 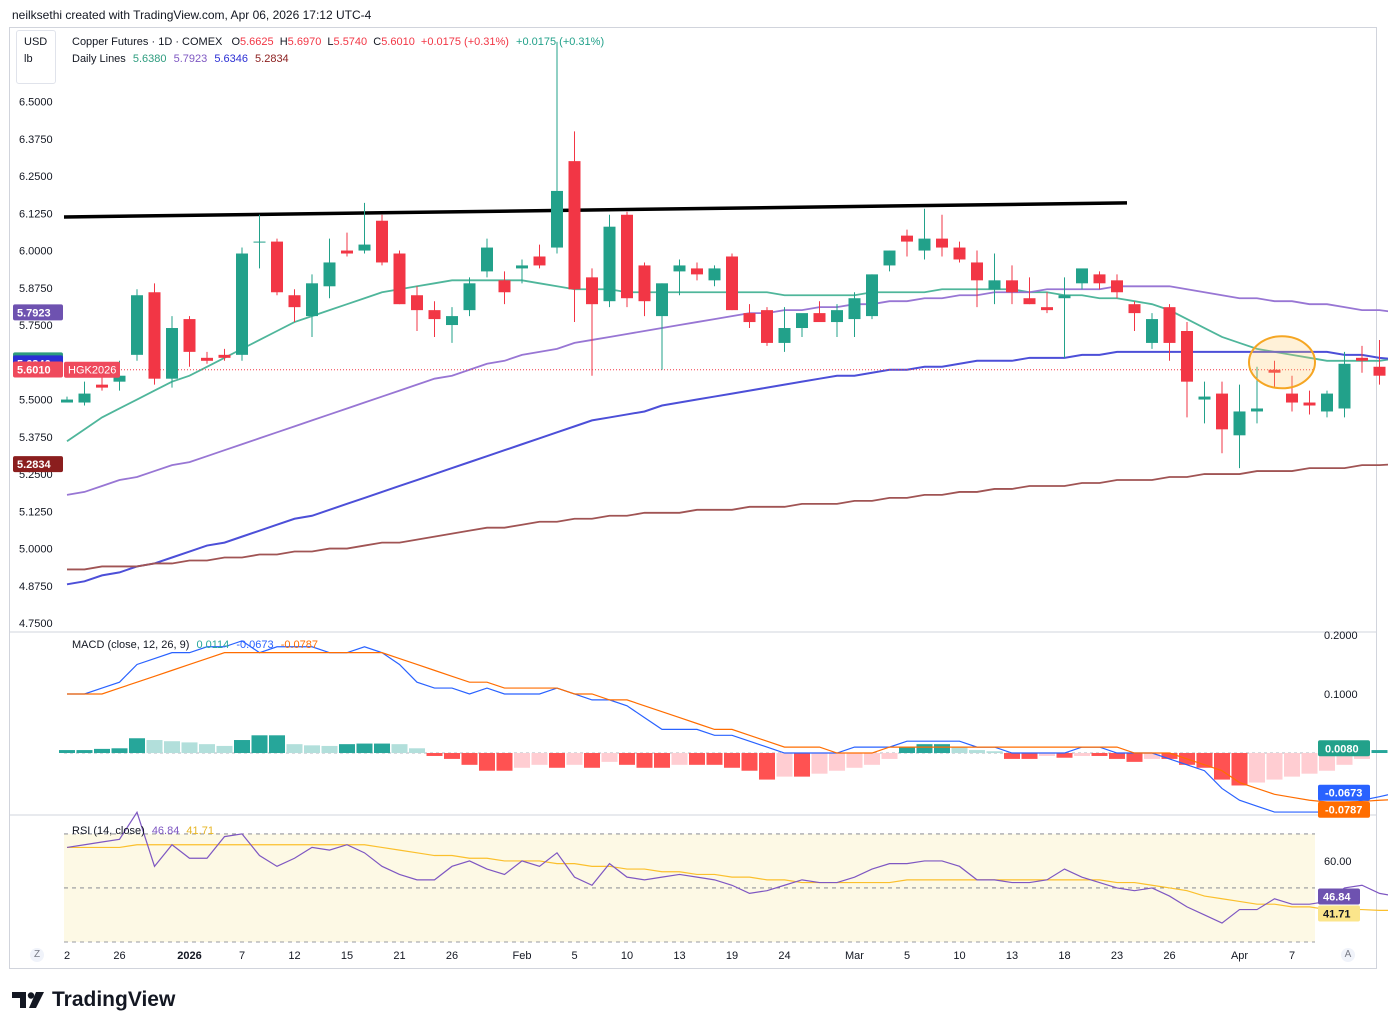 I want to click on price-axis-tick: 6.3750, so click(x=36, y=140).